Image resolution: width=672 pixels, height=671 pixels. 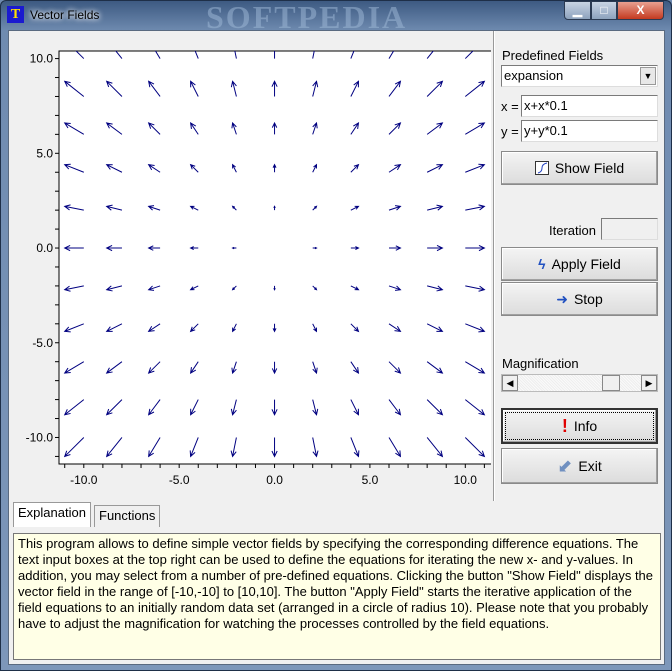 What do you see at coordinates (179, 480) in the screenshot?
I see `x-tick-label: -5.0` at bounding box center [179, 480].